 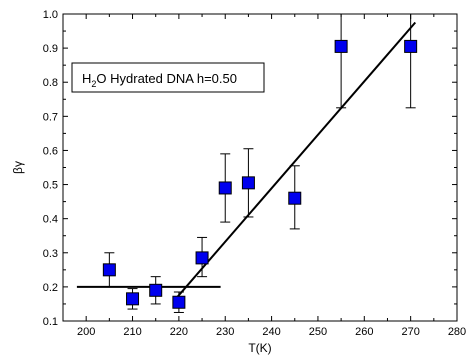 What do you see at coordinates (457, 332) in the screenshot?
I see `x-tick-label: 280` at bounding box center [457, 332].